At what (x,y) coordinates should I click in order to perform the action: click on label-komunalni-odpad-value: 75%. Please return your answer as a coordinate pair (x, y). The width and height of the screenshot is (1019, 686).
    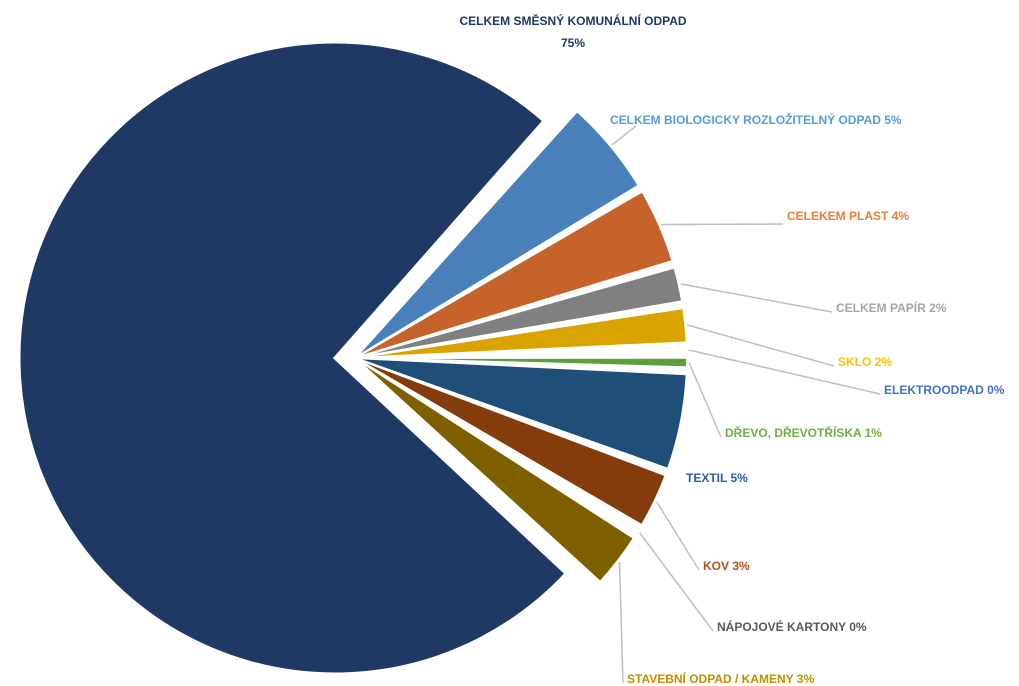
    Looking at the image, I should click on (573, 43).